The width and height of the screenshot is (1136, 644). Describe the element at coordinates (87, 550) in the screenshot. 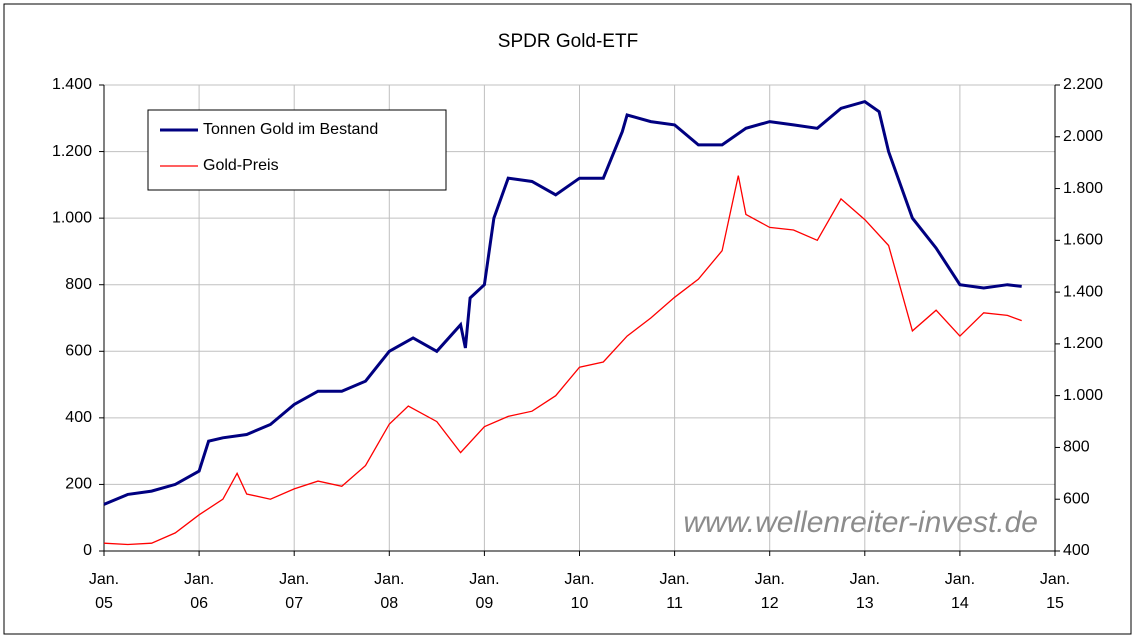

I see `y-tick-label: 0` at that location.